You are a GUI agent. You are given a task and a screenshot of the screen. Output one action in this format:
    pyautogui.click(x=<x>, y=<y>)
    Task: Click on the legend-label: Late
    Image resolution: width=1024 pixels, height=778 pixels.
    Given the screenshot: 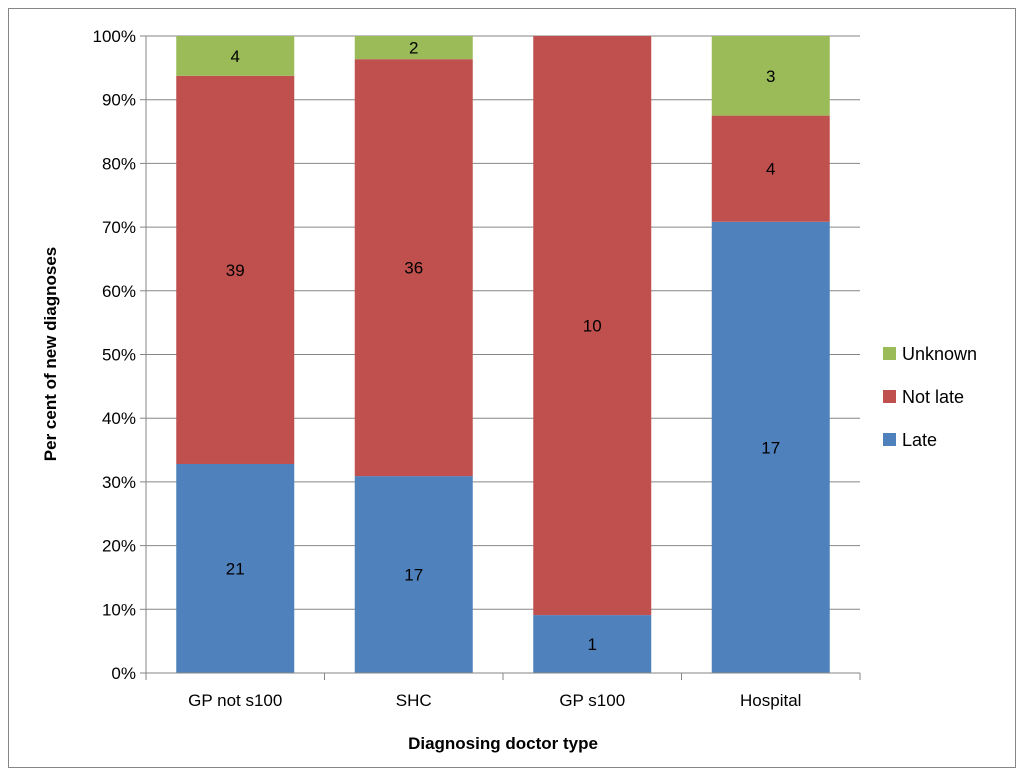 What is the action you would take?
    pyautogui.click(x=919, y=440)
    